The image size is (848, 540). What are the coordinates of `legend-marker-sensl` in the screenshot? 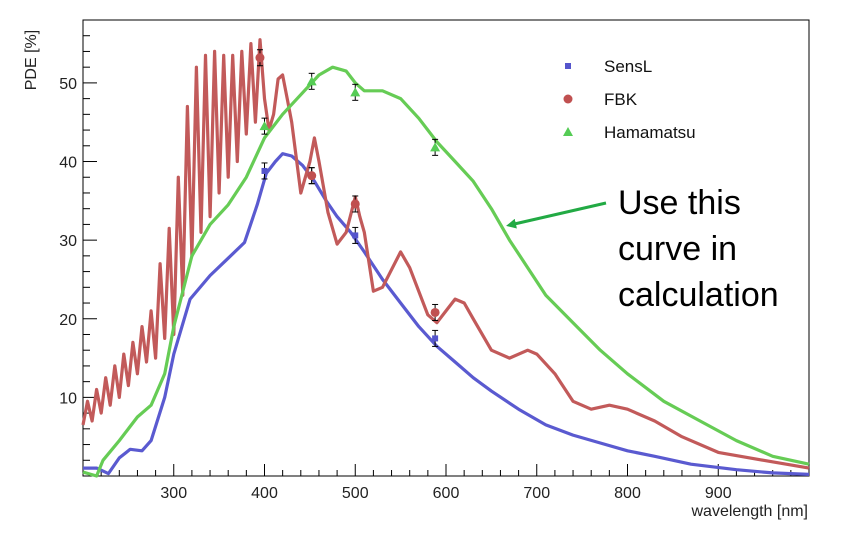 It's located at (568, 66).